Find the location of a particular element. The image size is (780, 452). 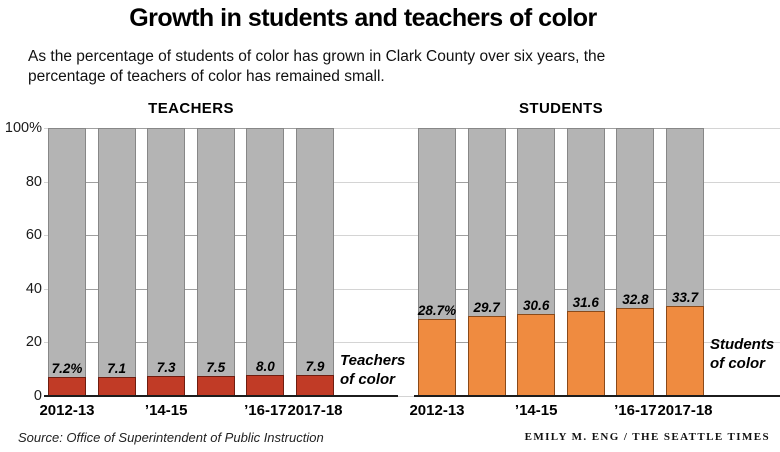

bar-value-label-teachers-5: 7.9 is located at coordinates (315, 366).